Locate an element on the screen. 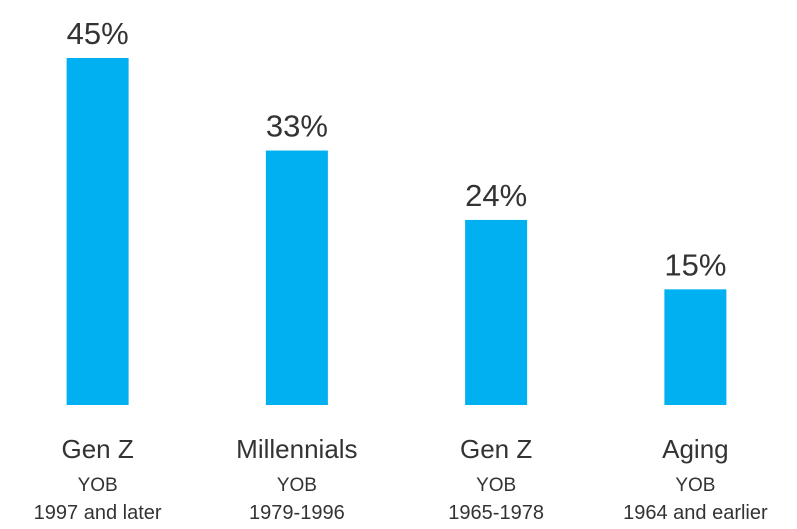  value-label: 33% is located at coordinates (297, 126).